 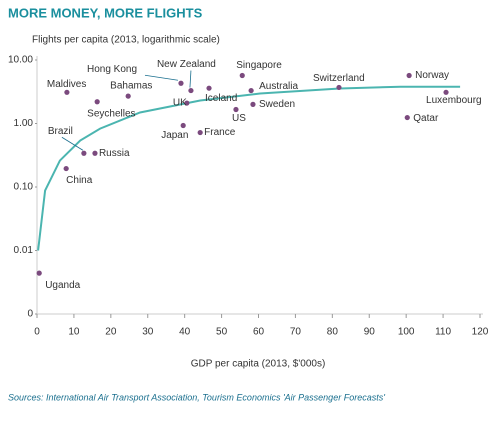 What do you see at coordinates (278, 86) in the screenshot?
I see `point-label: Australia` at bounding box center [278, 86].